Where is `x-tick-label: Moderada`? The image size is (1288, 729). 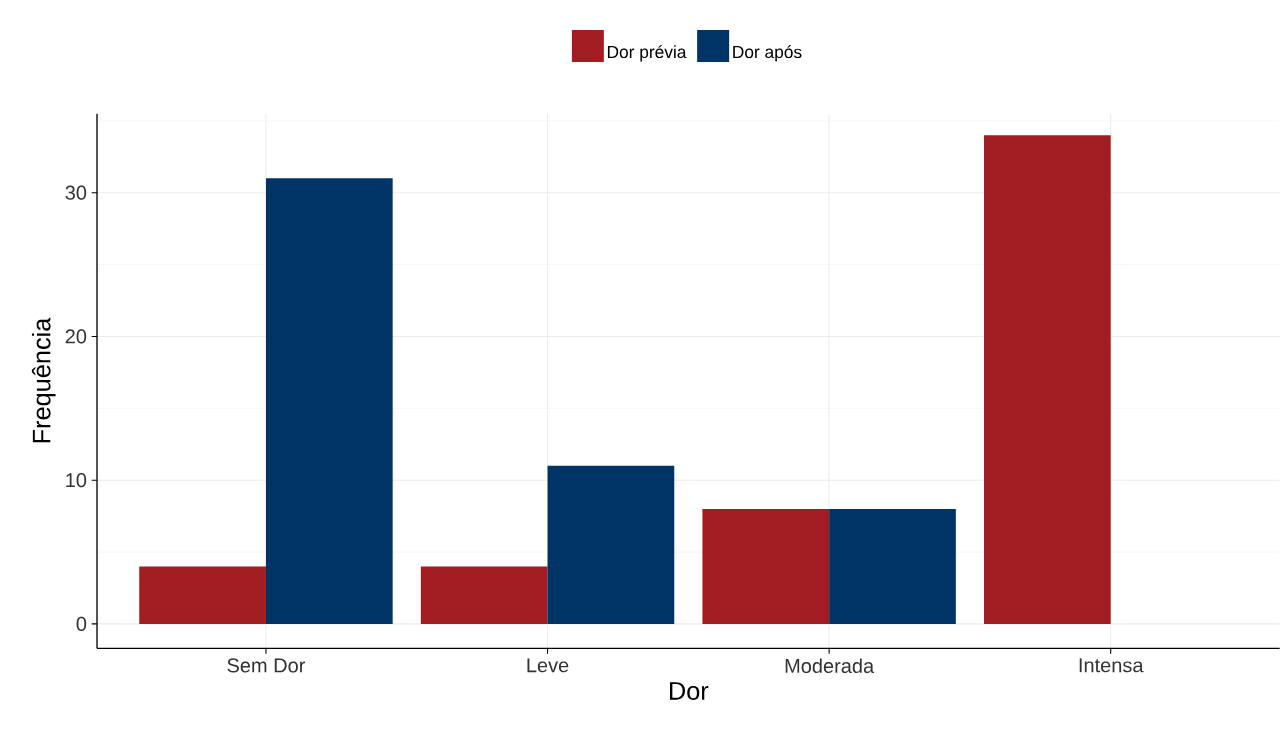
x-tick-label: Moderada is located at coordinates (830, 665).